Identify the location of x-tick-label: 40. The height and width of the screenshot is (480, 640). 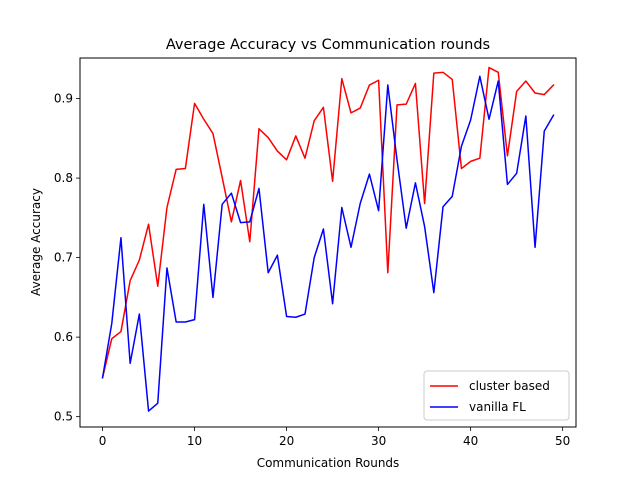
(470, 441).